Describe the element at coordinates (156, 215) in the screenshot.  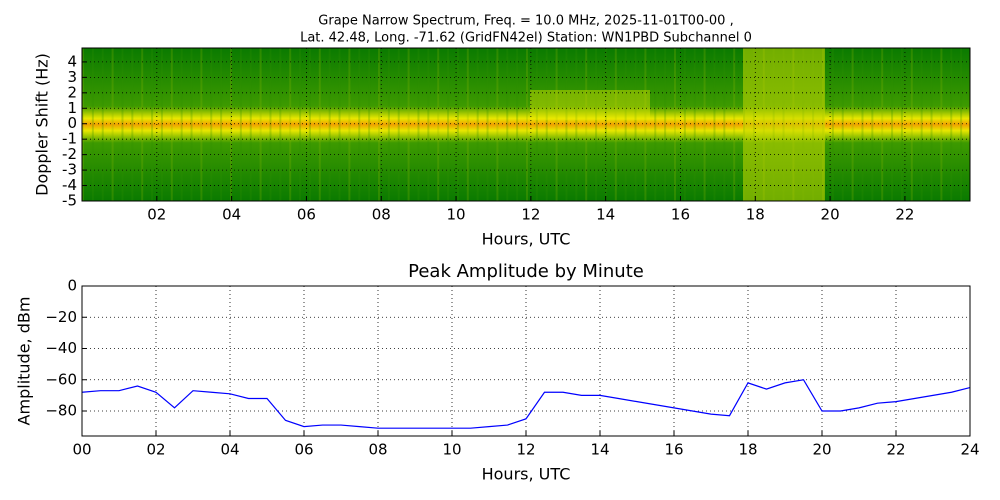
I see `x-tick-label: 02` at that location.